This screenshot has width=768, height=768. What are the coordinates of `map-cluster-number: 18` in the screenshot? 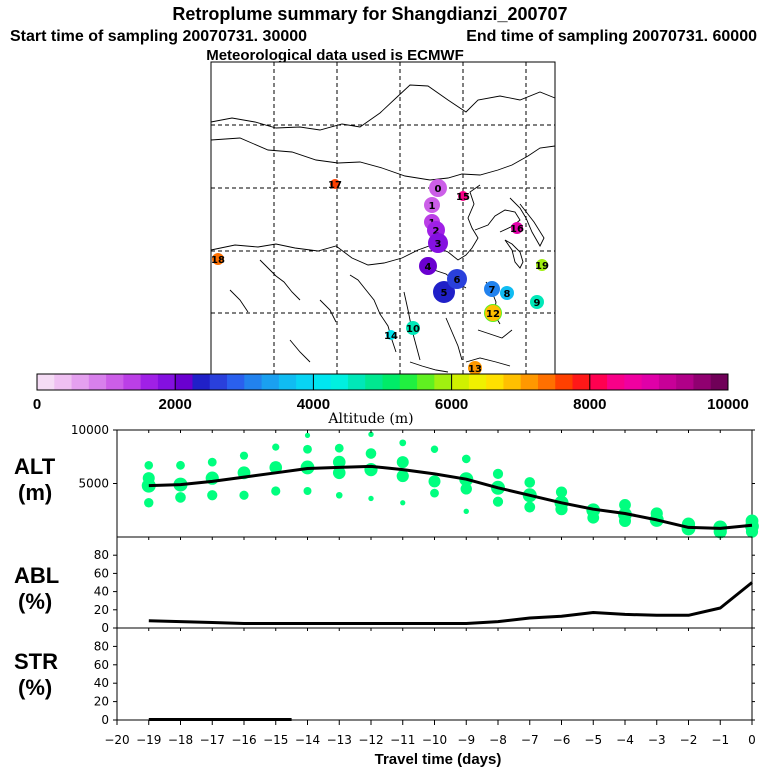 It's located at (218, 260).